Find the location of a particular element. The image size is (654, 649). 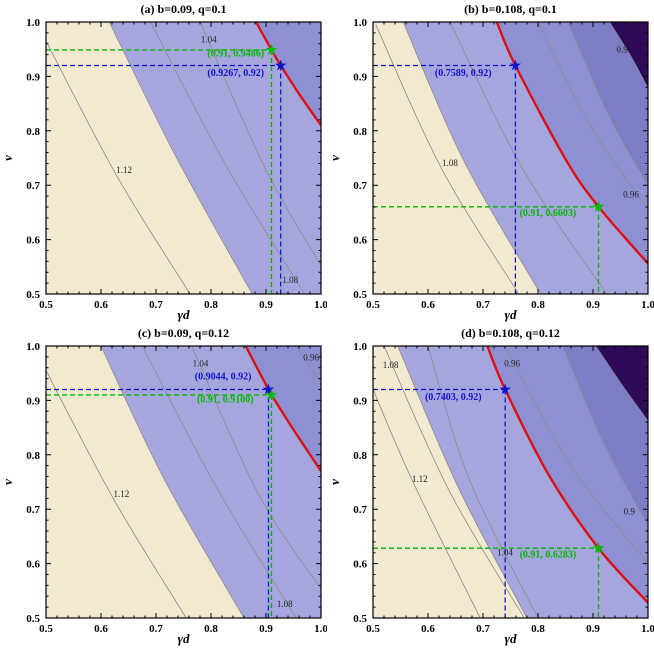

panel-title: (c) b=0.09, q=0.12 is located at coordinates (183, 333).